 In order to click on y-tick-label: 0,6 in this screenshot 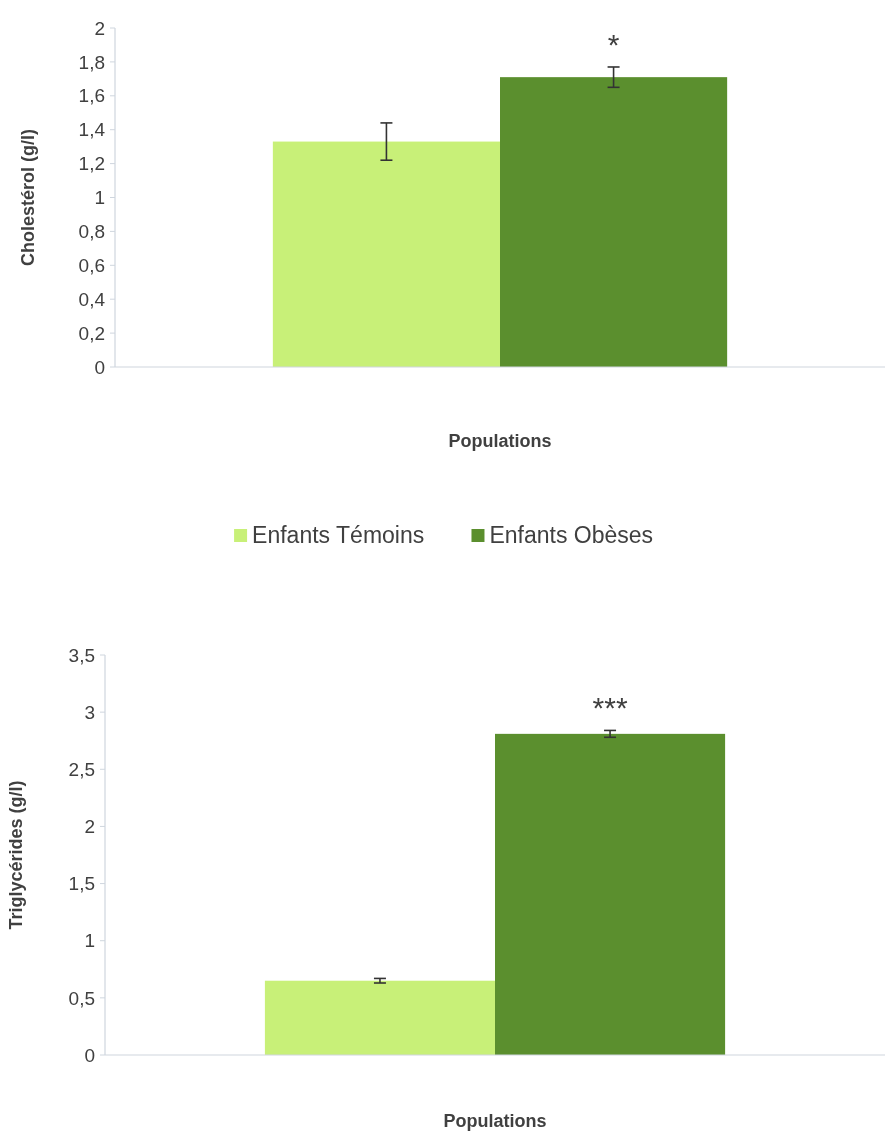, I will do `click(91, 265)`.